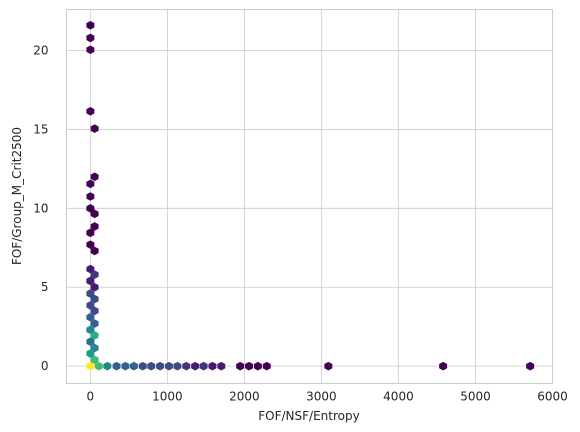  Describe the element at coordinates (45, 287) in the screenshot. I see `y-tick-label: 5` at that location.